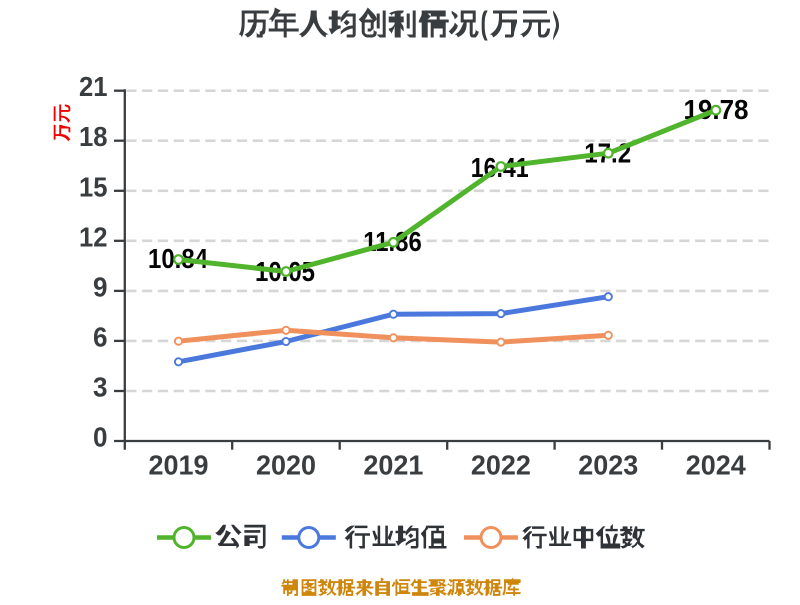 This screenshot has width=800, height=605. What do you see at coordinates (93, 236) in the screenshot?
I see `svg-text: 12` at bounding box center [93, 236].